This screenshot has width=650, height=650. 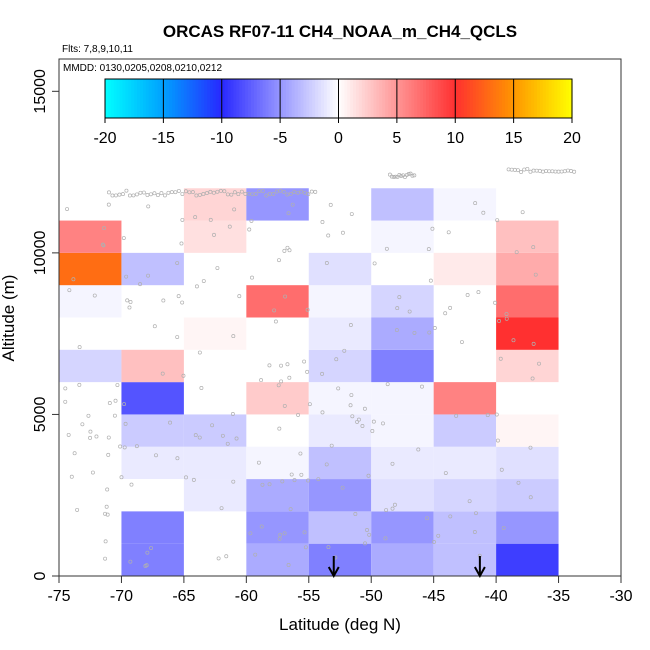 What do you see at coordinates (40, 415) in the screenshot?
I see `y-tick-label: 5000` at bounding box center [40, 415].